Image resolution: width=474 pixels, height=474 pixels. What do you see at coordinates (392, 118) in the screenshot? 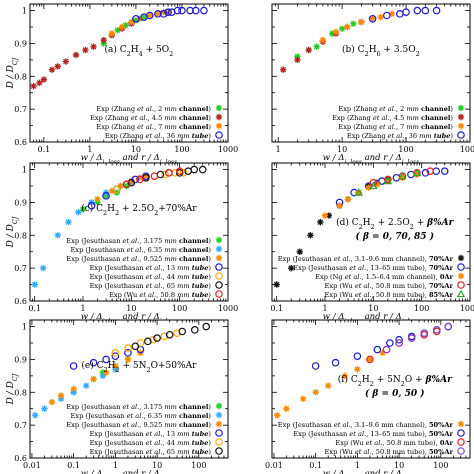
I see `legend-entry: Exp (Zhang et al., 4.5 mm channel)` at bounding box center [392, 118].